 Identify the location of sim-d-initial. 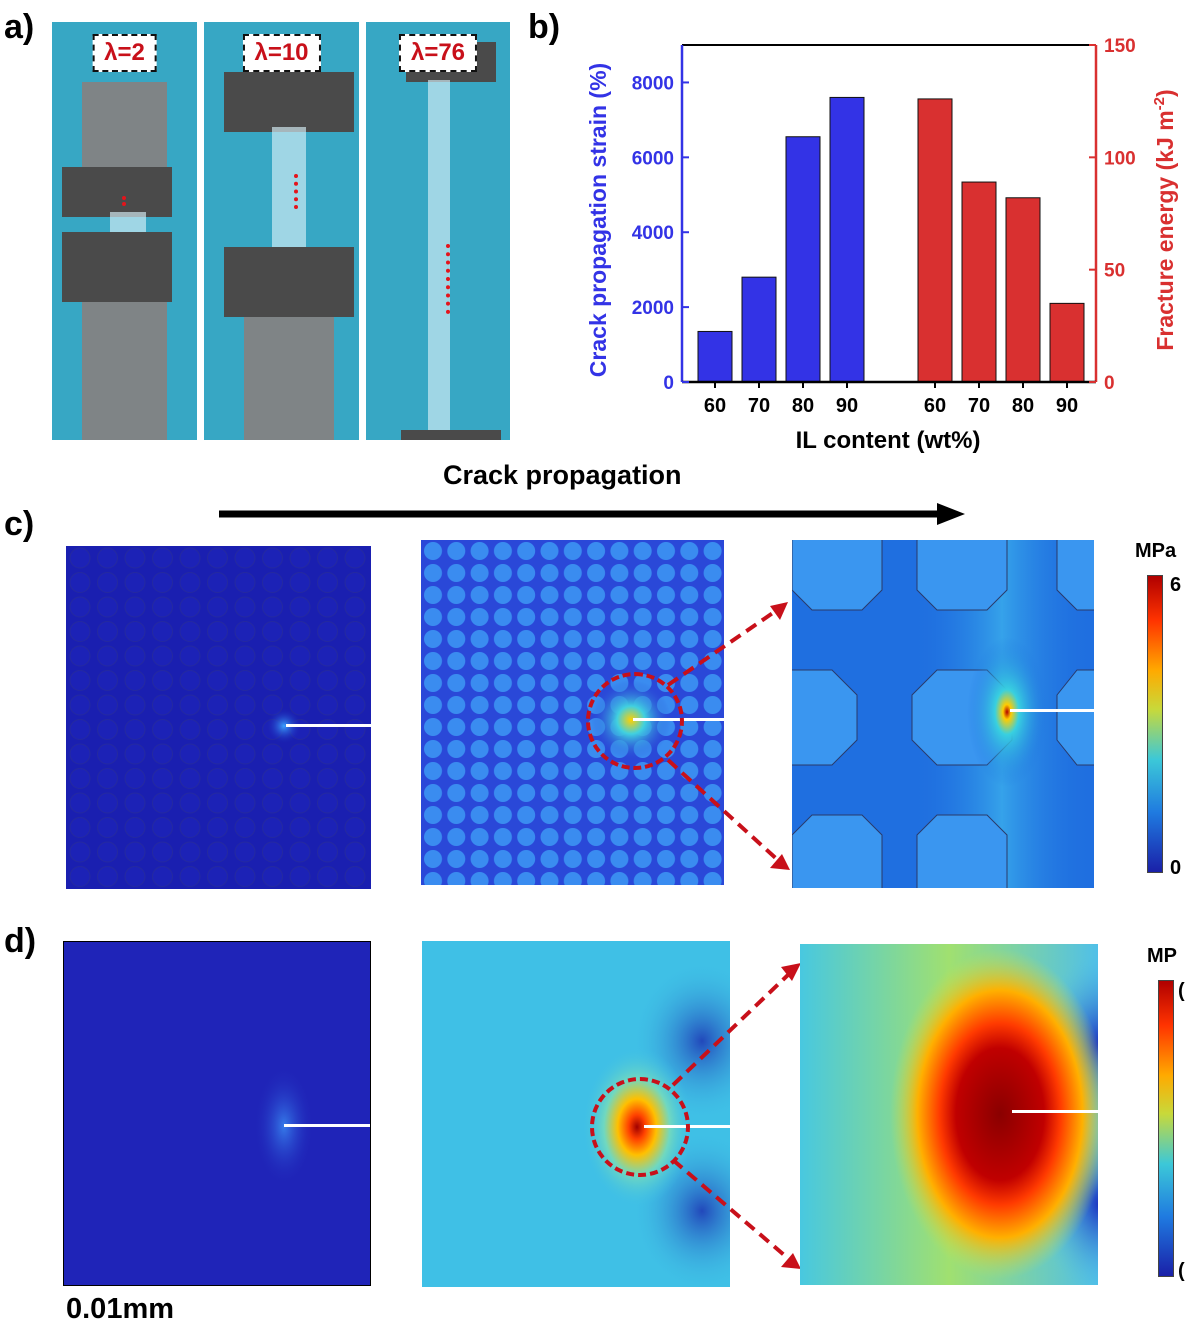
(217, 1113).